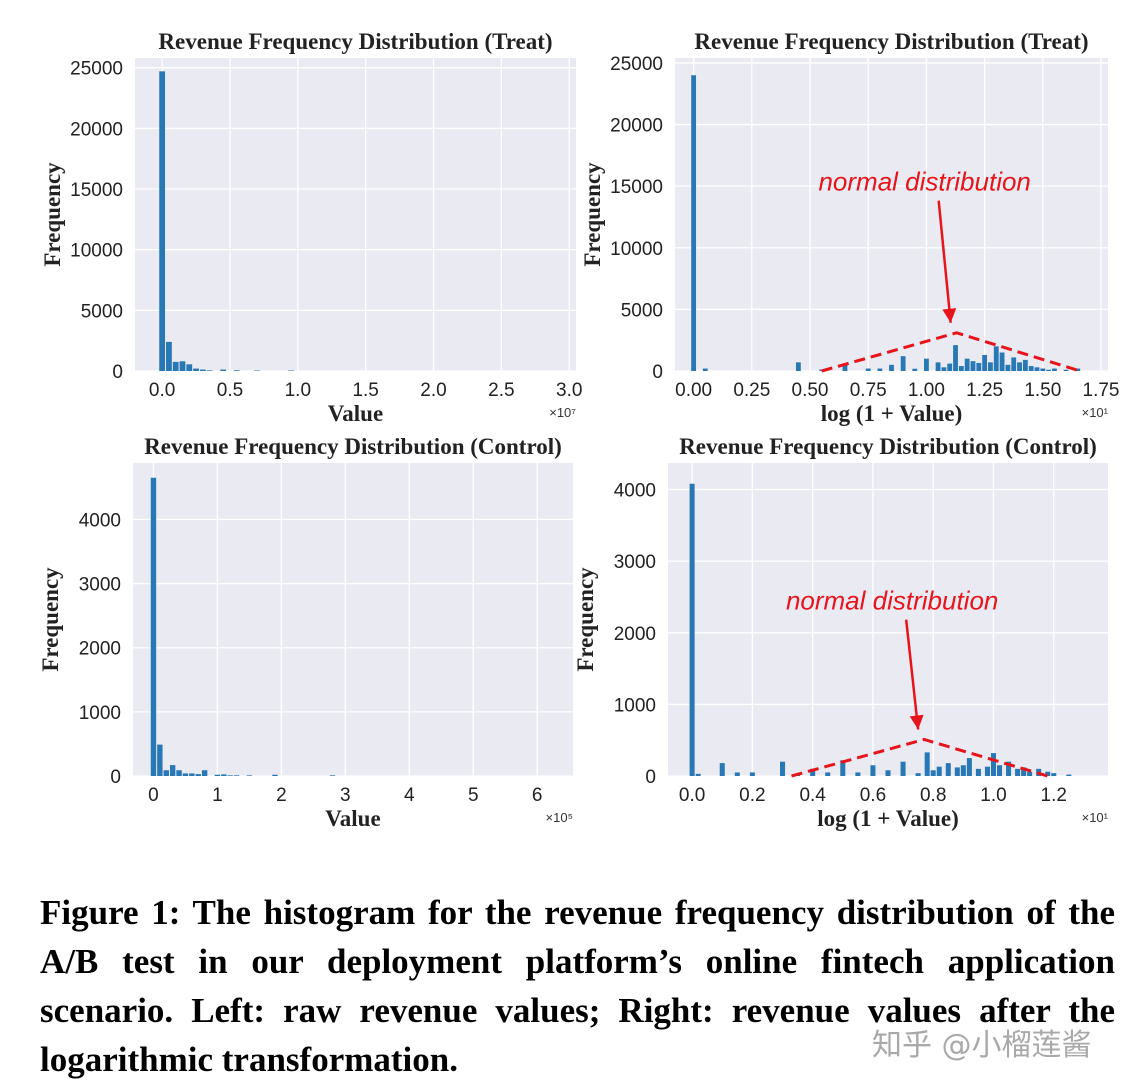 The width and height of the screenshot is (1148, 1088). Describe the element at coordinates (892, 601) in the screenshot. I see `annotation-label: normal distribution` at that location.